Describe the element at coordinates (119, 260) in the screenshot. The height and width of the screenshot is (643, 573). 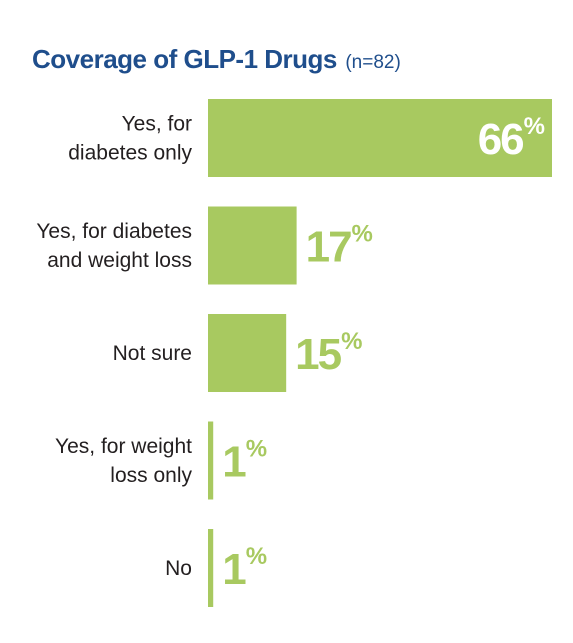
I see `category-label: and weight loss` at that location.